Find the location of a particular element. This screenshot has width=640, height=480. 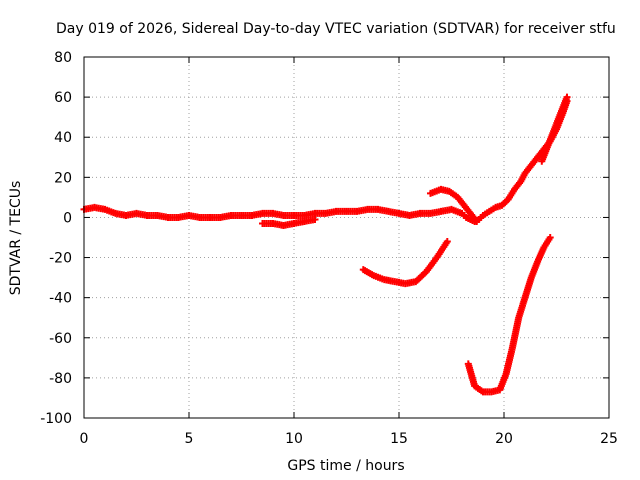

y-axis-label: SDTVAR / TECUs is located at coordinates (16, 238).